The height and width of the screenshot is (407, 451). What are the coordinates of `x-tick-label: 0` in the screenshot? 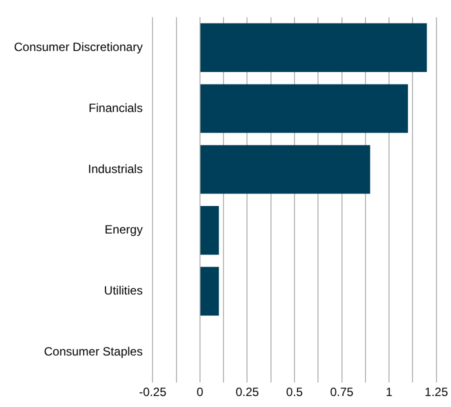 It's located at (200, 392).